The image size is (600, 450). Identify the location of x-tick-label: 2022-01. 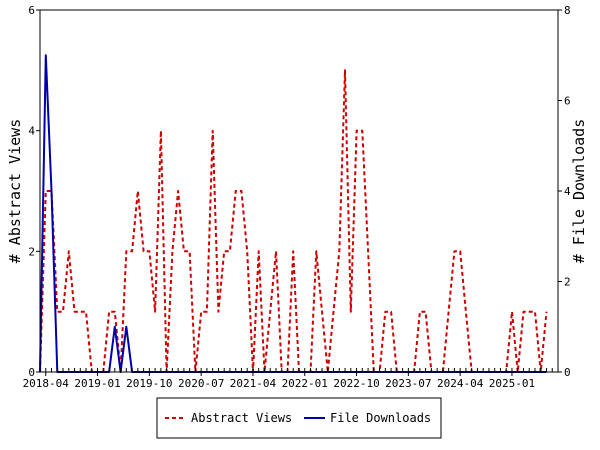
(305, 383).